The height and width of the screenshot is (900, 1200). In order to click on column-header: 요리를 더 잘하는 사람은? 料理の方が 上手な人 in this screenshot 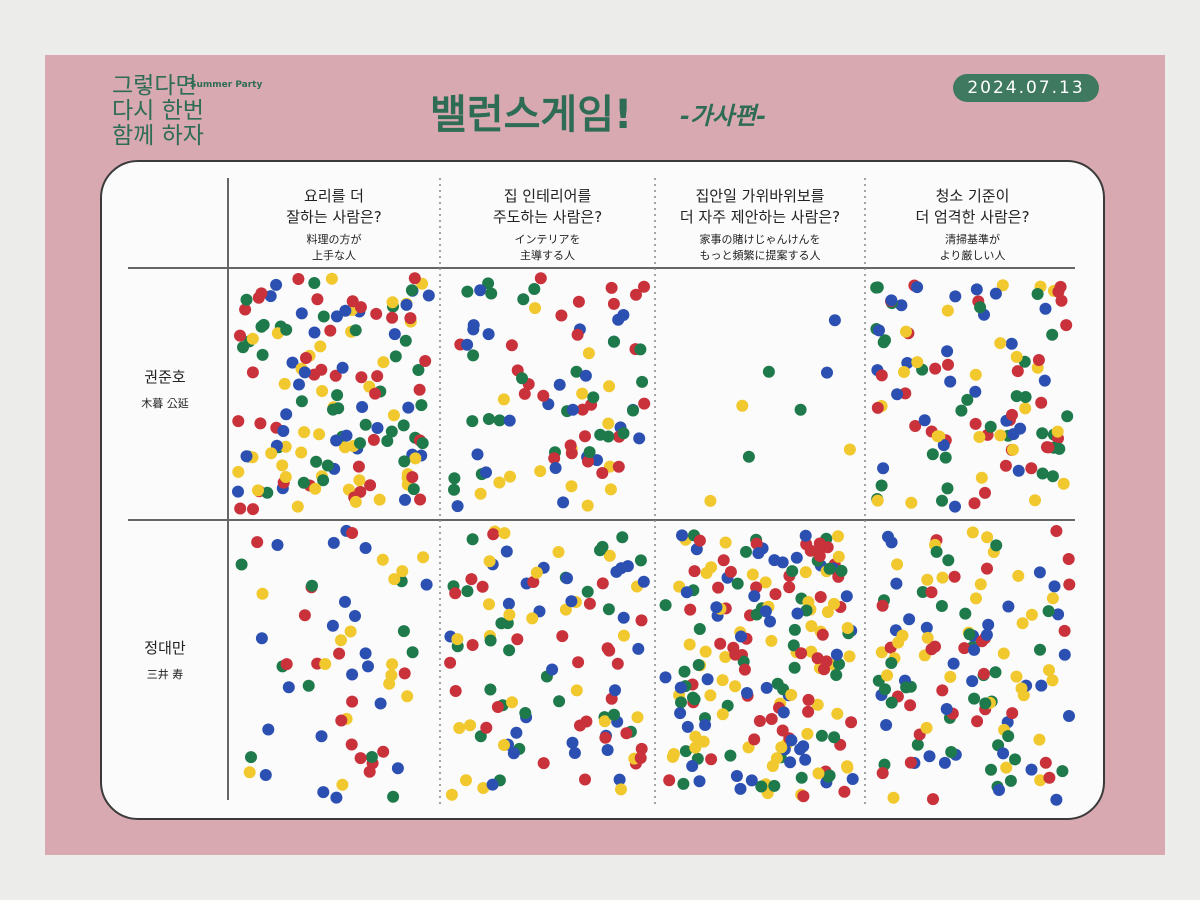, I will do `click(334, 225)`.